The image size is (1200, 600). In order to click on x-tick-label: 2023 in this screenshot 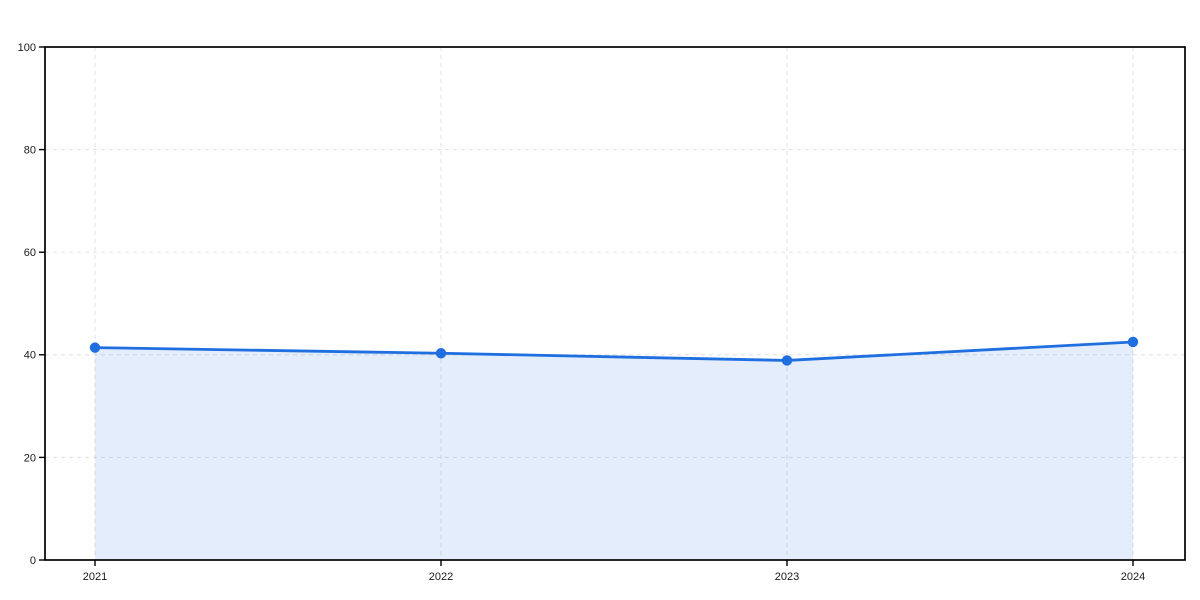, I will do `click(787, 577)`.